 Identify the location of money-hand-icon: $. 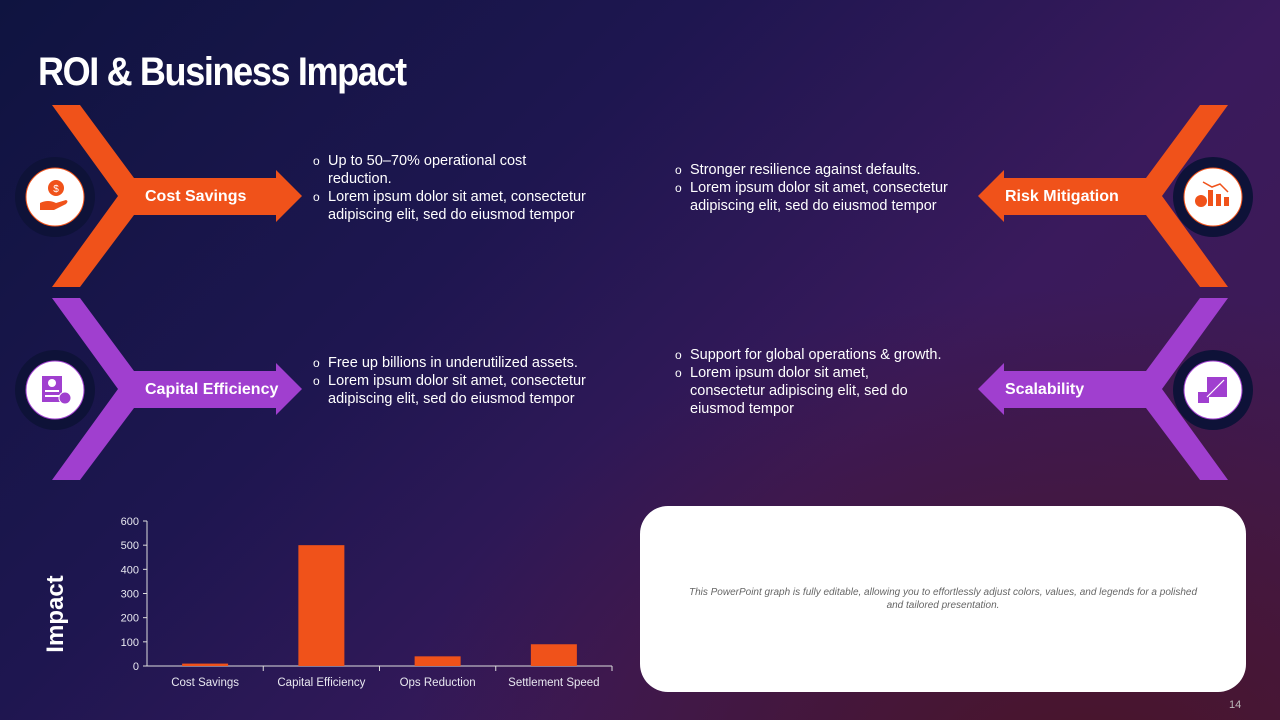
(55, 197).